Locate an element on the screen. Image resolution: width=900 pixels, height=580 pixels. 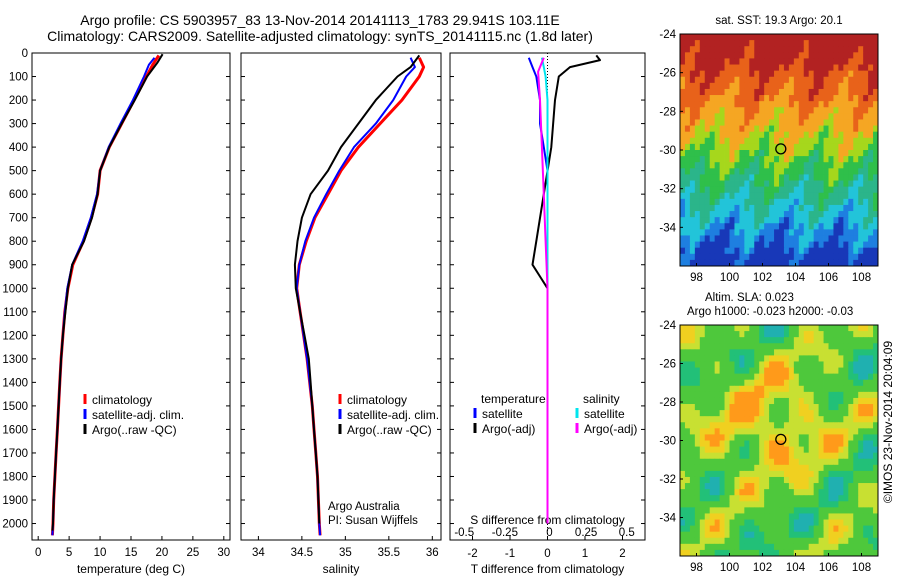
sla-map-ytick-label: -32 is located at coordinates (667, 480).